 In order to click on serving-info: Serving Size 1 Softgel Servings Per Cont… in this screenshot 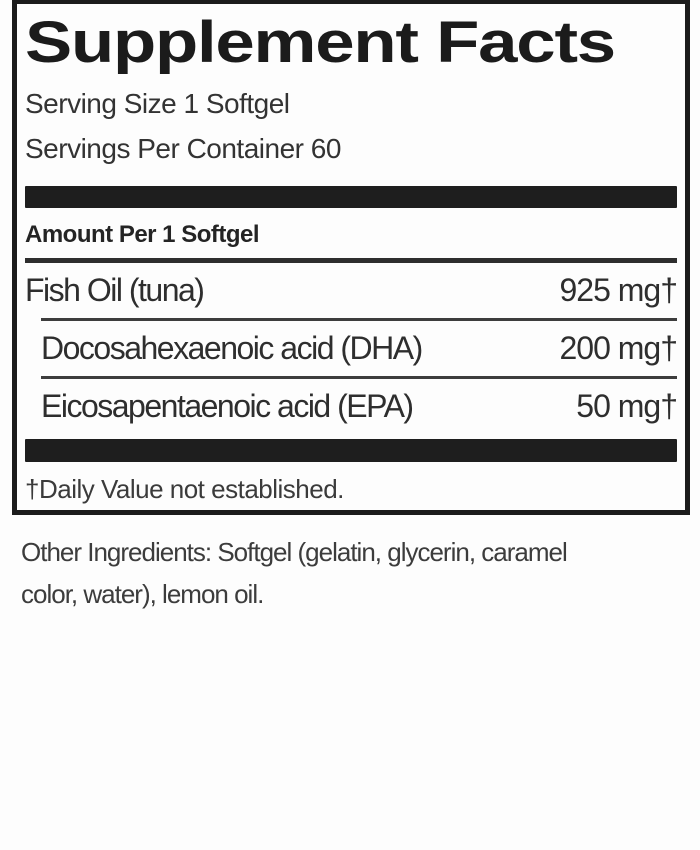, I will do `click(351, 126)`.